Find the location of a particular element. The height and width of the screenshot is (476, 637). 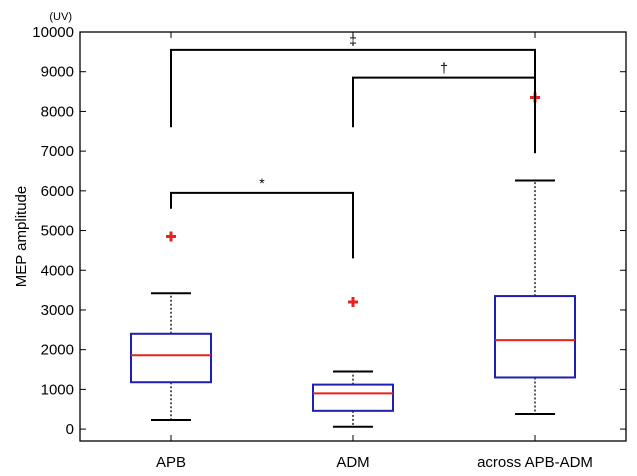

y-tick-label: 1000 is located at coordinates (57, 389).